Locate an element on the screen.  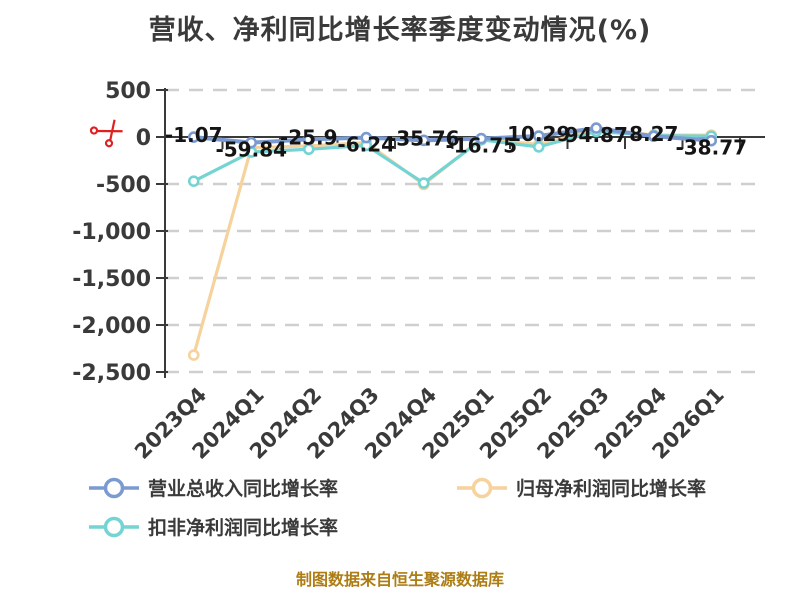
y-axis-tick-label: -1,500 is located at coordinates (111, 279).